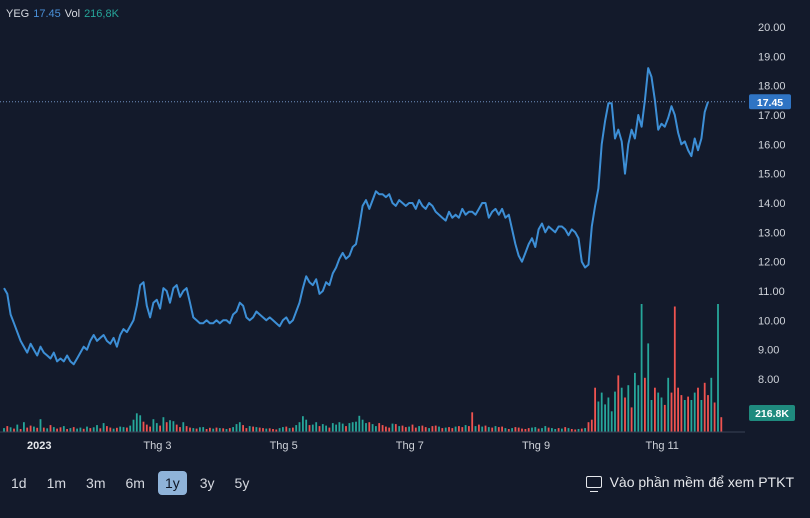 This screenshot has width=810, height=518. I want to click on period-1y: 1y, so click(172, 483).